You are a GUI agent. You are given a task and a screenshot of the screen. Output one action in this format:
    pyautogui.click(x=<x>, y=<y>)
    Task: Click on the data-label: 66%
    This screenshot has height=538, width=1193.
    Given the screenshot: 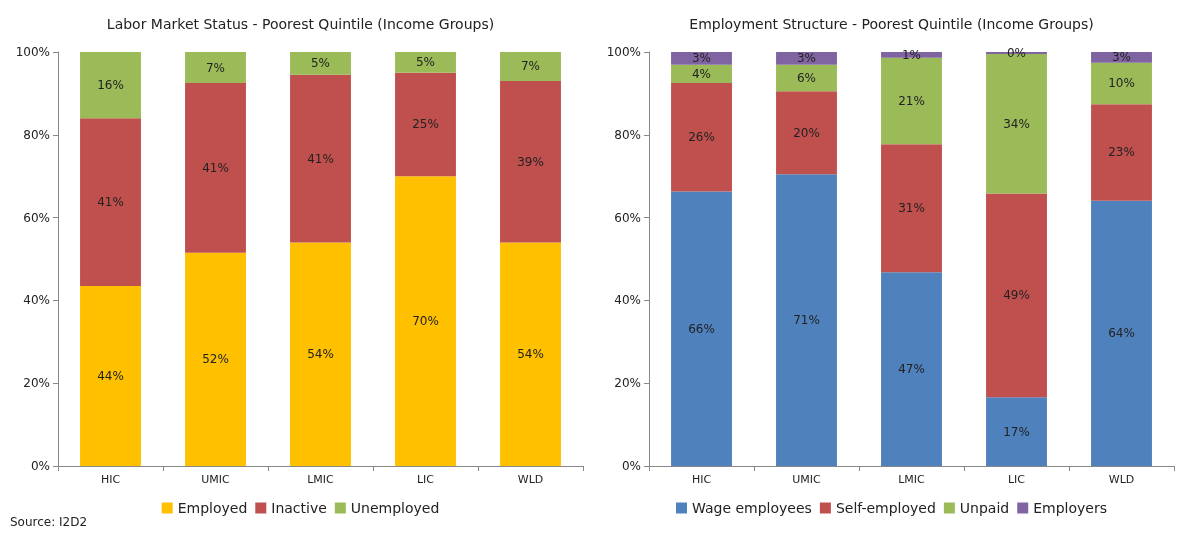 What is the action you would take?
    pyautogui.click(x=701, y=328)
    